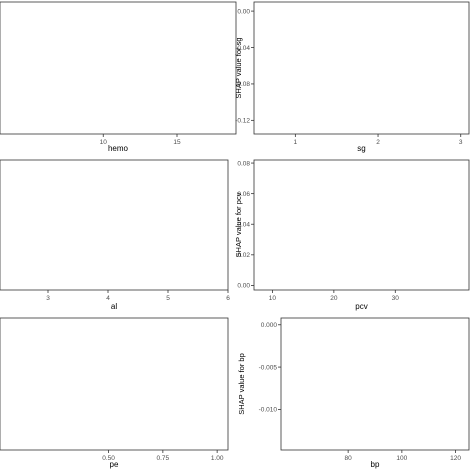  I want to click on x-tick-label: 6, so click(228, 298).